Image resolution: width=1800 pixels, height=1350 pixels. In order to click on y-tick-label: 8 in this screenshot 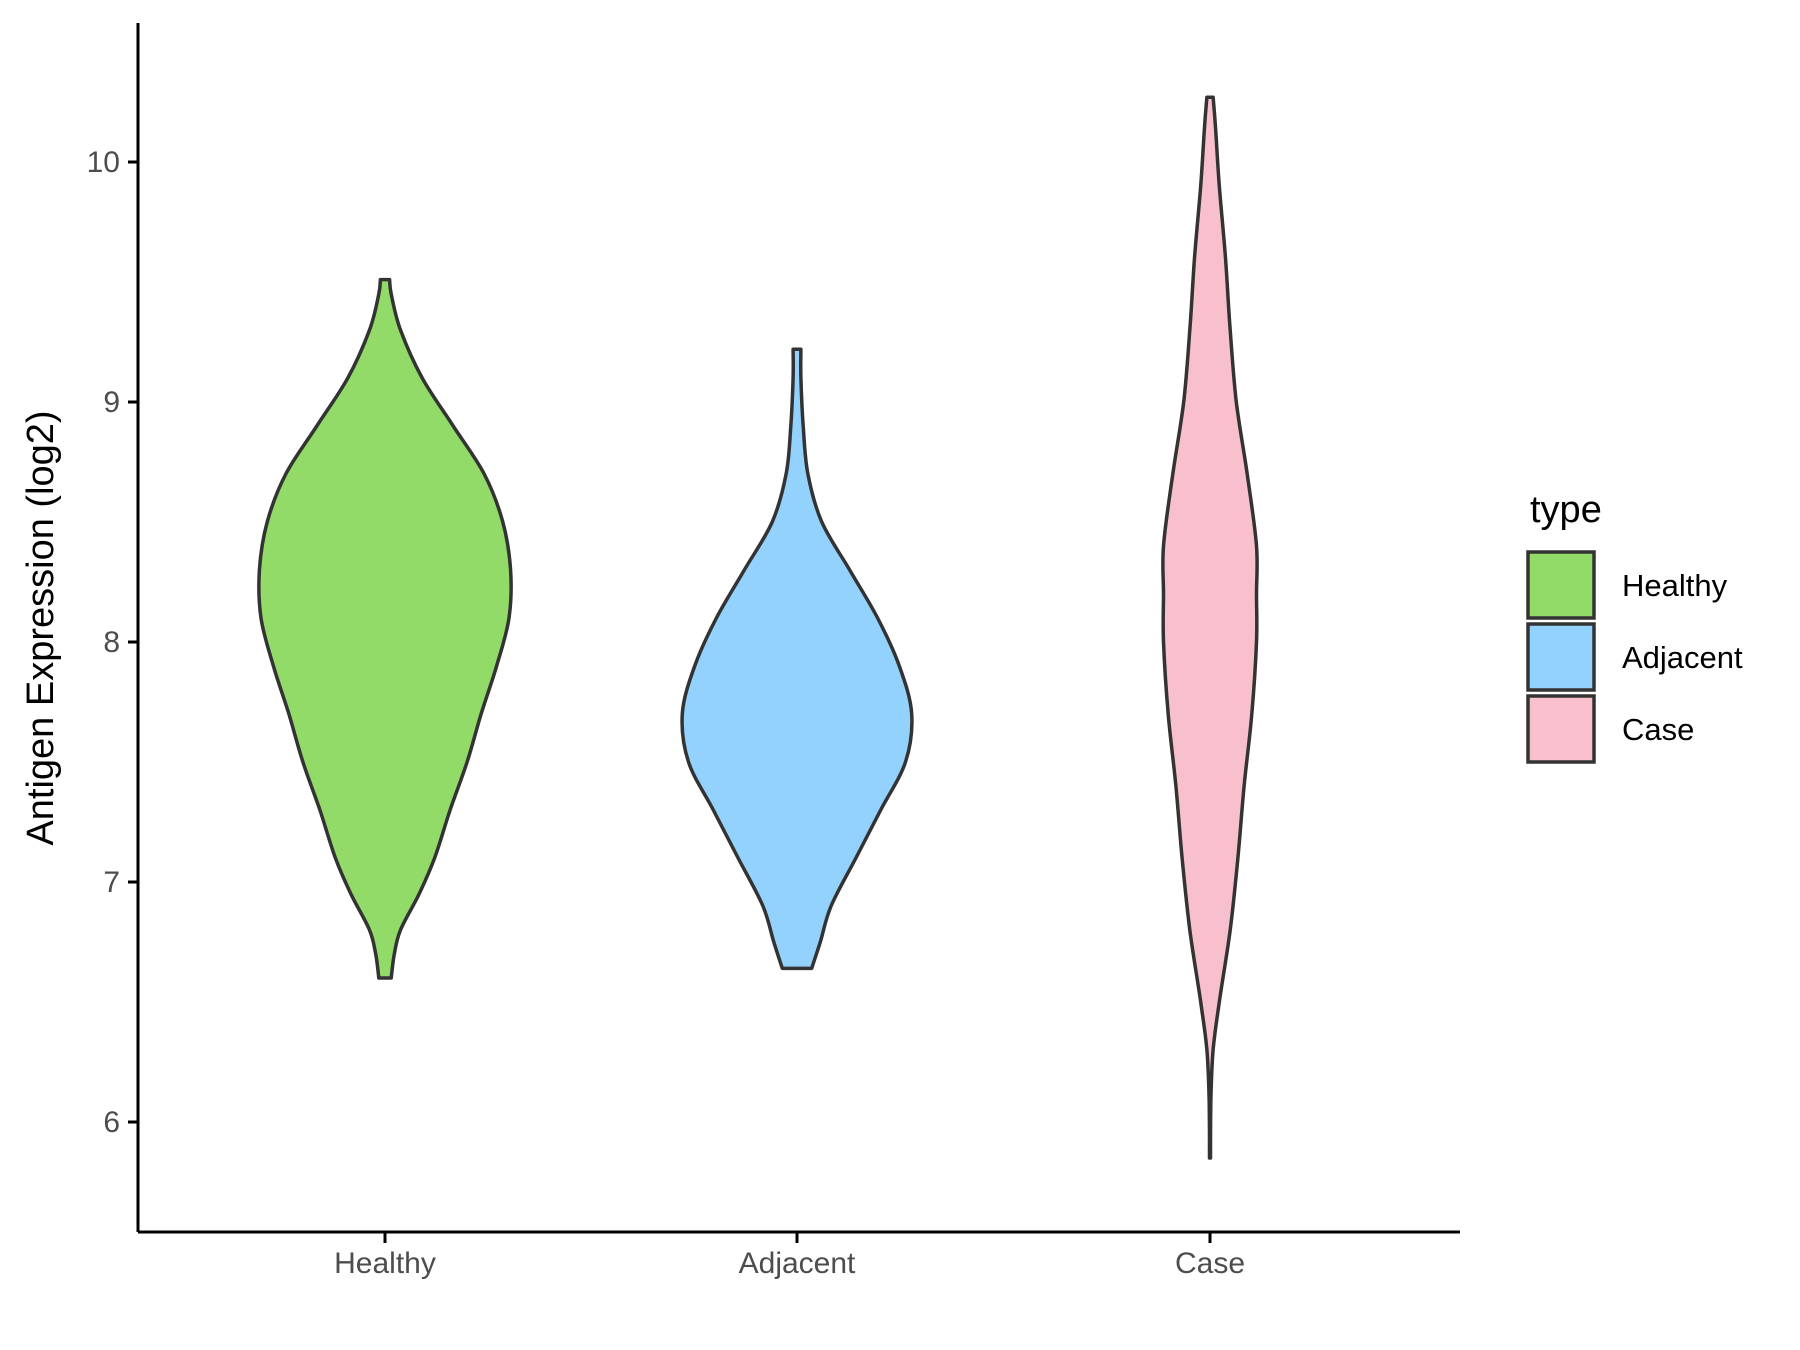, I will do `click(111, 642)`.